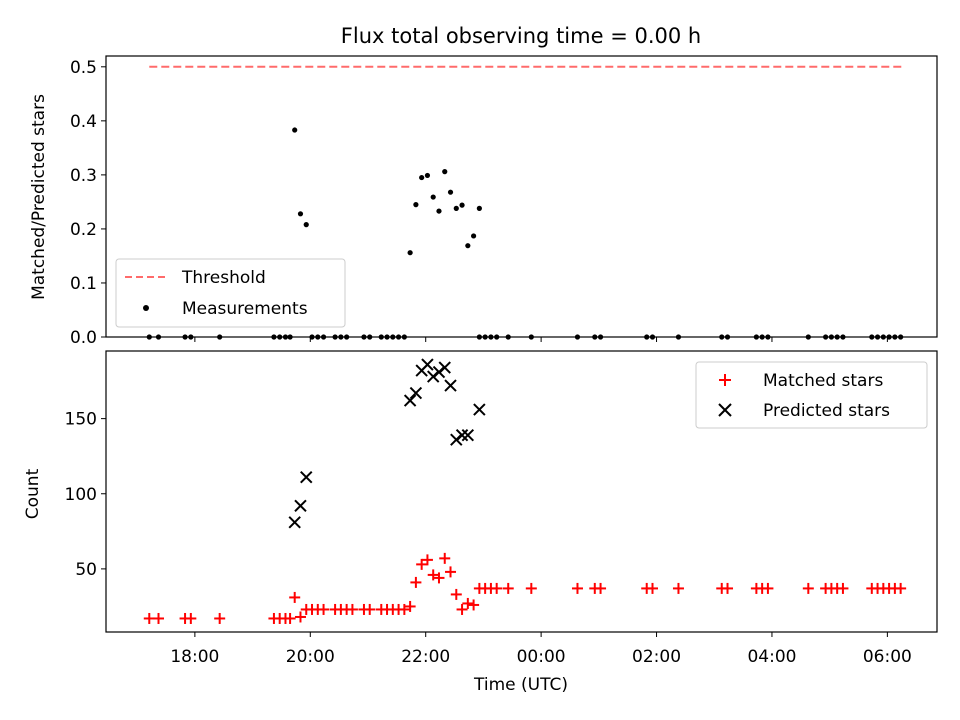 This screenshot has height=720, width=960. What do you see at coordinates (725, 380) in the screenshot?
I see `matched-legend-swatch` at bounding box center [725, 380].